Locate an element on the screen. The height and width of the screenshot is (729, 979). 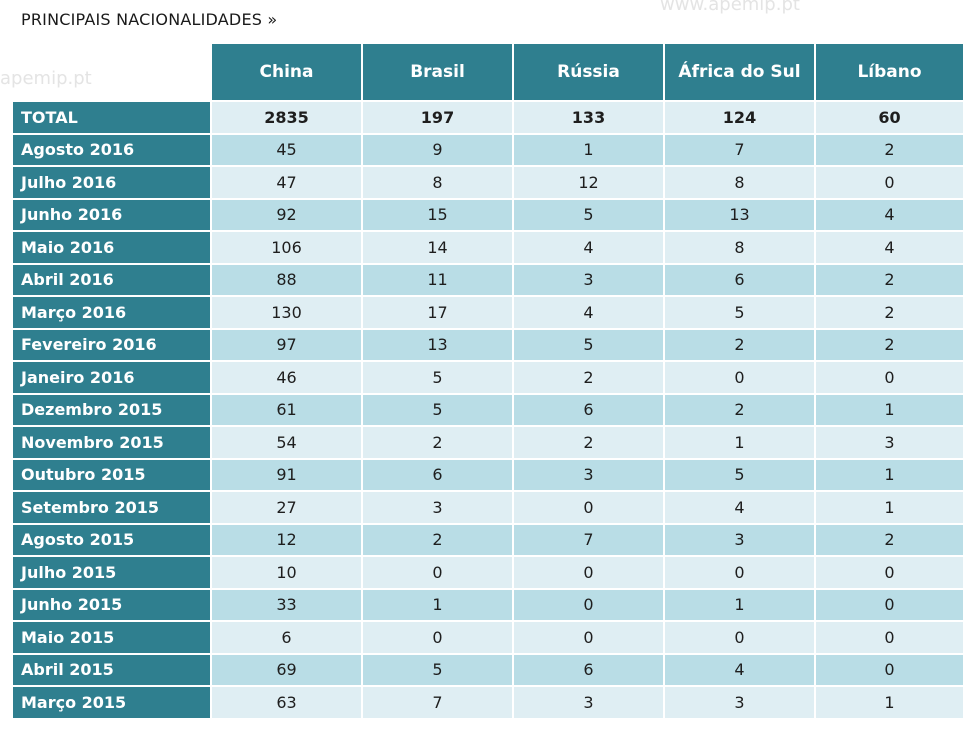
value-cell: 17 is located at coordinates (438, 313).